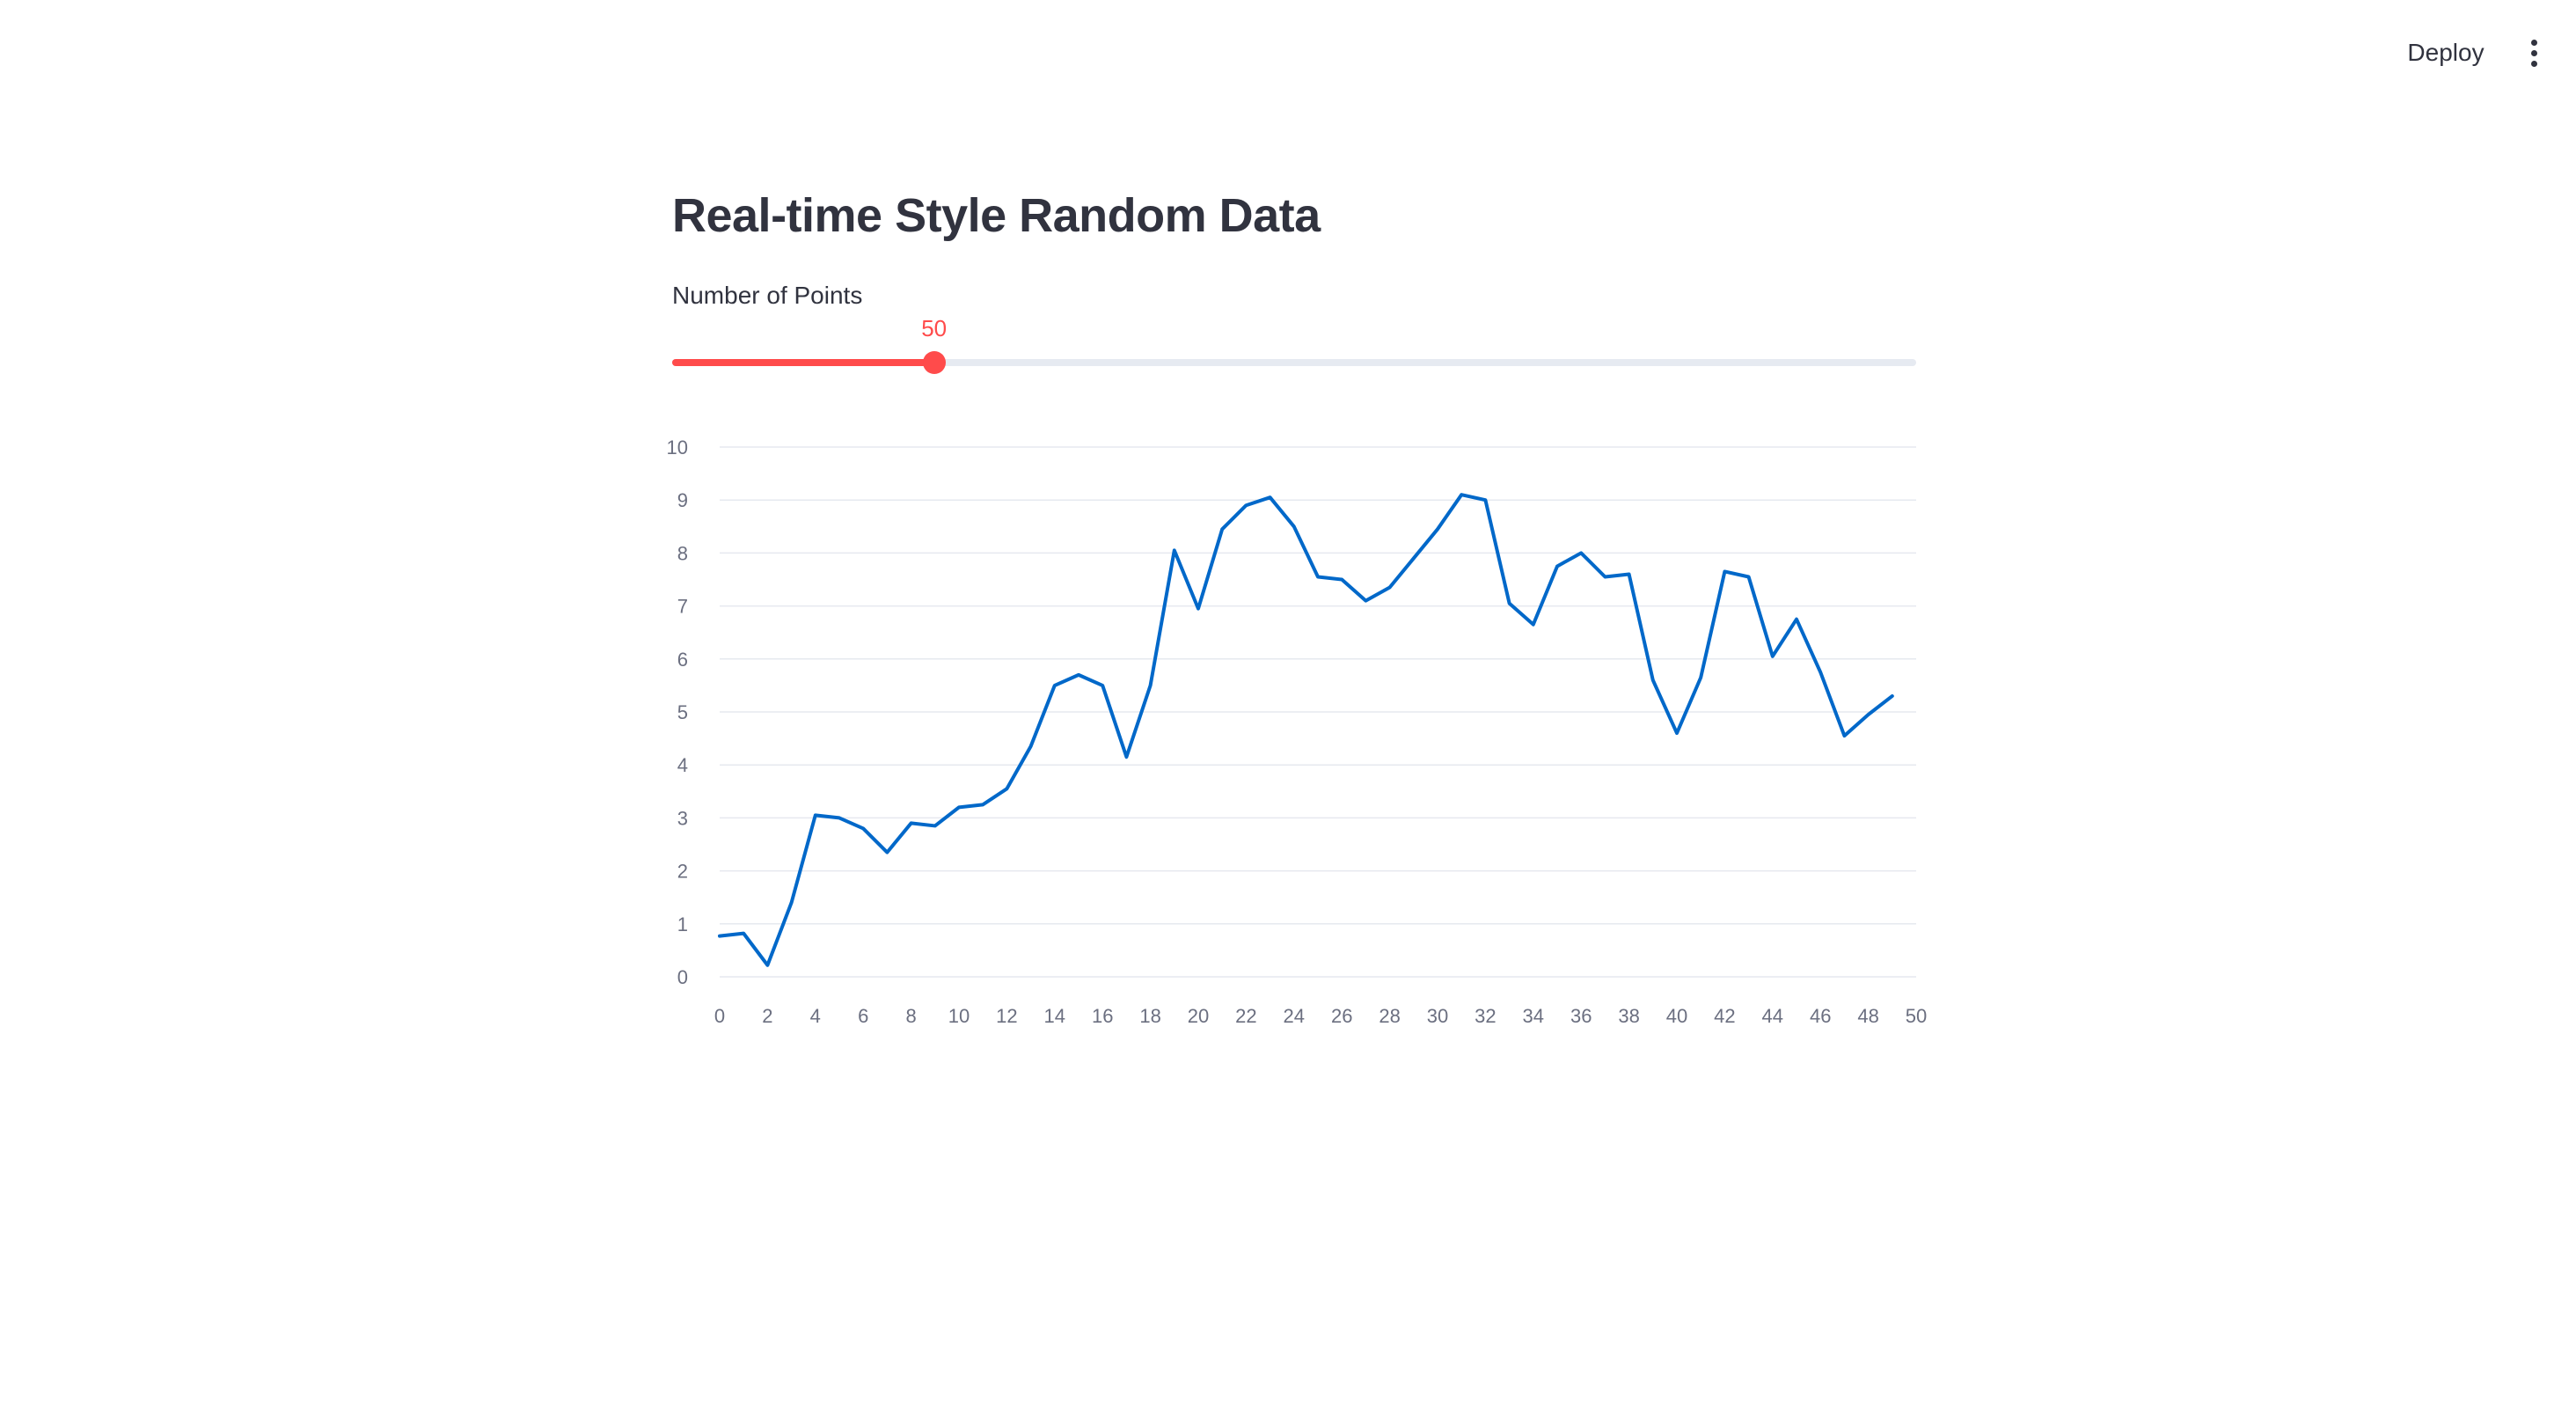  What do you see at coordinates (682, 607) in the screenshot?
I see `y-tick-label: 7` at bounding box center [682, 607].